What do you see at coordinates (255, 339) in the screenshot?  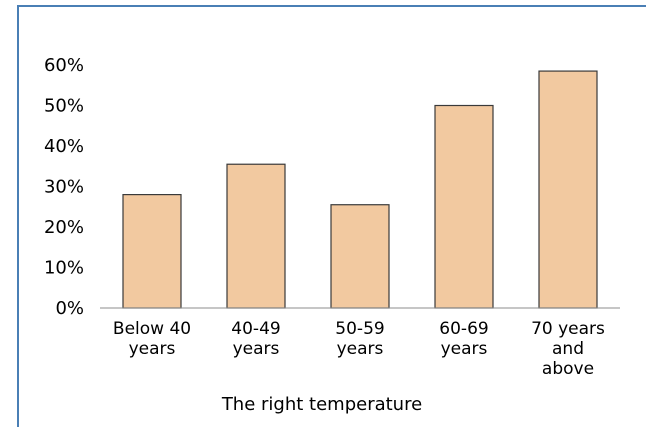 I see `x-tick-label: 40-49 years` at bounding box center [255, 339].